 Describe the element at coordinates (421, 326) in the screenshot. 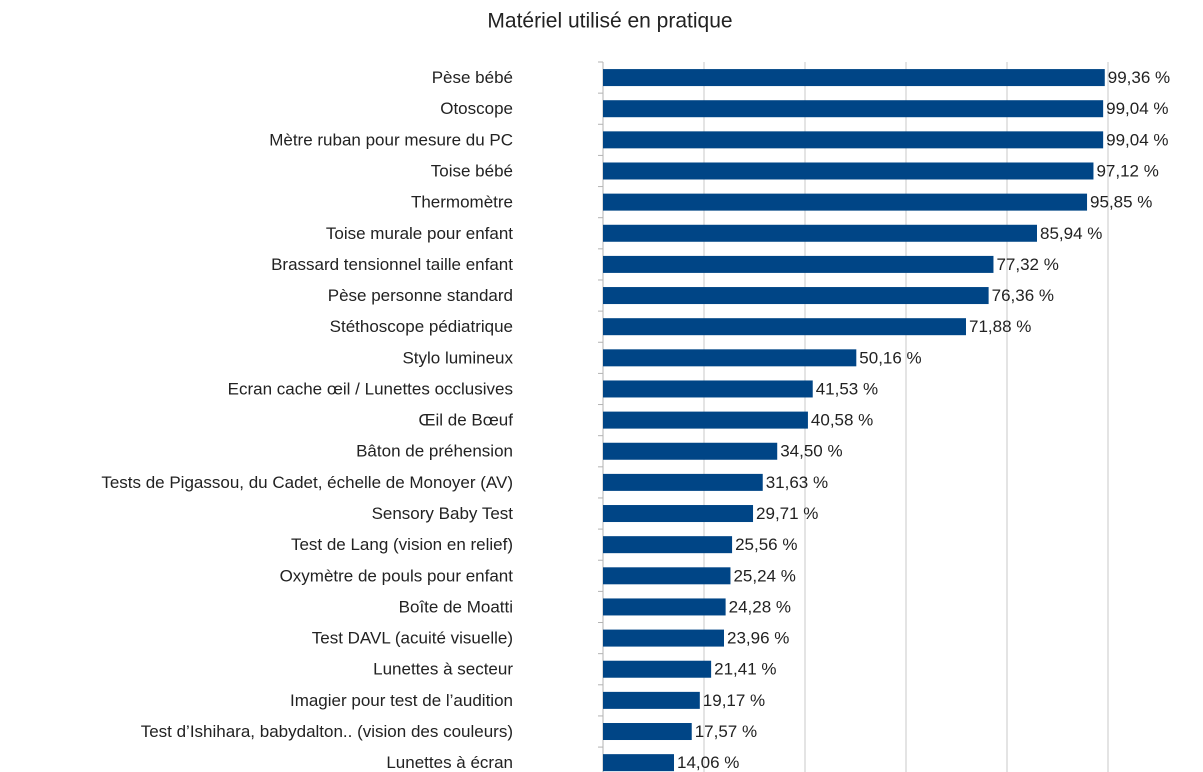

I see `y-tick-label: Stéthoscope pédiatrique` at that location.